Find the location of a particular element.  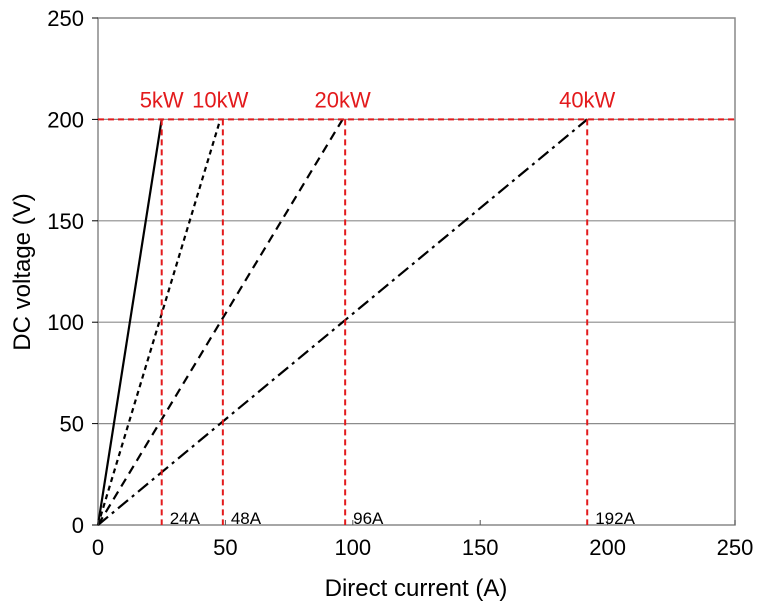

y-axis-title: DC voltage (V) is located at coordinates (22, 271).